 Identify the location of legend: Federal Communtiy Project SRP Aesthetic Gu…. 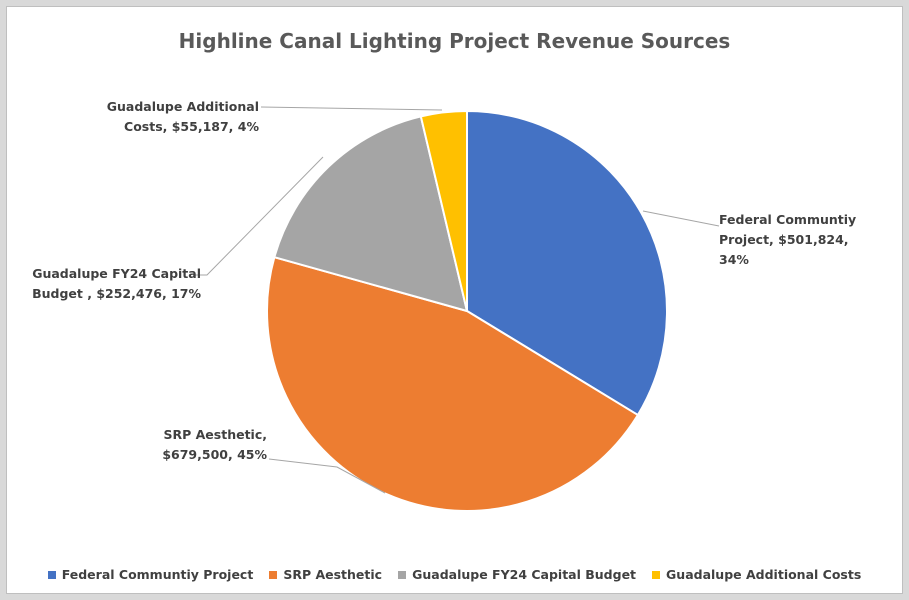
(454, 574).